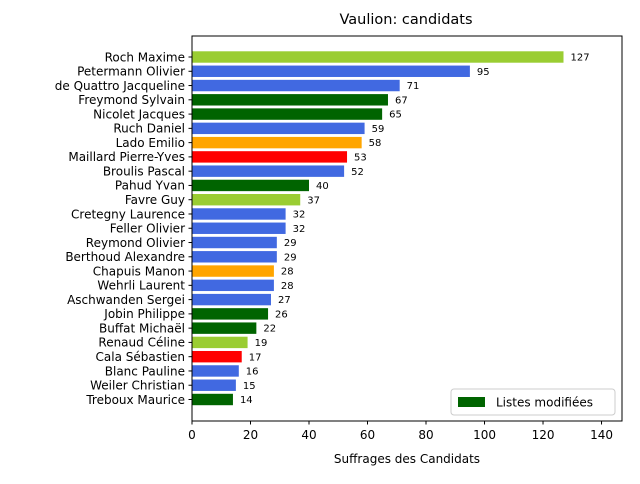 This screenshot has width=640, height=484. What do you see at coordinates (149, 129) in the screenshot?
I see `y-tick-label: Ruch Daniel` at bounding box center [149, 129].